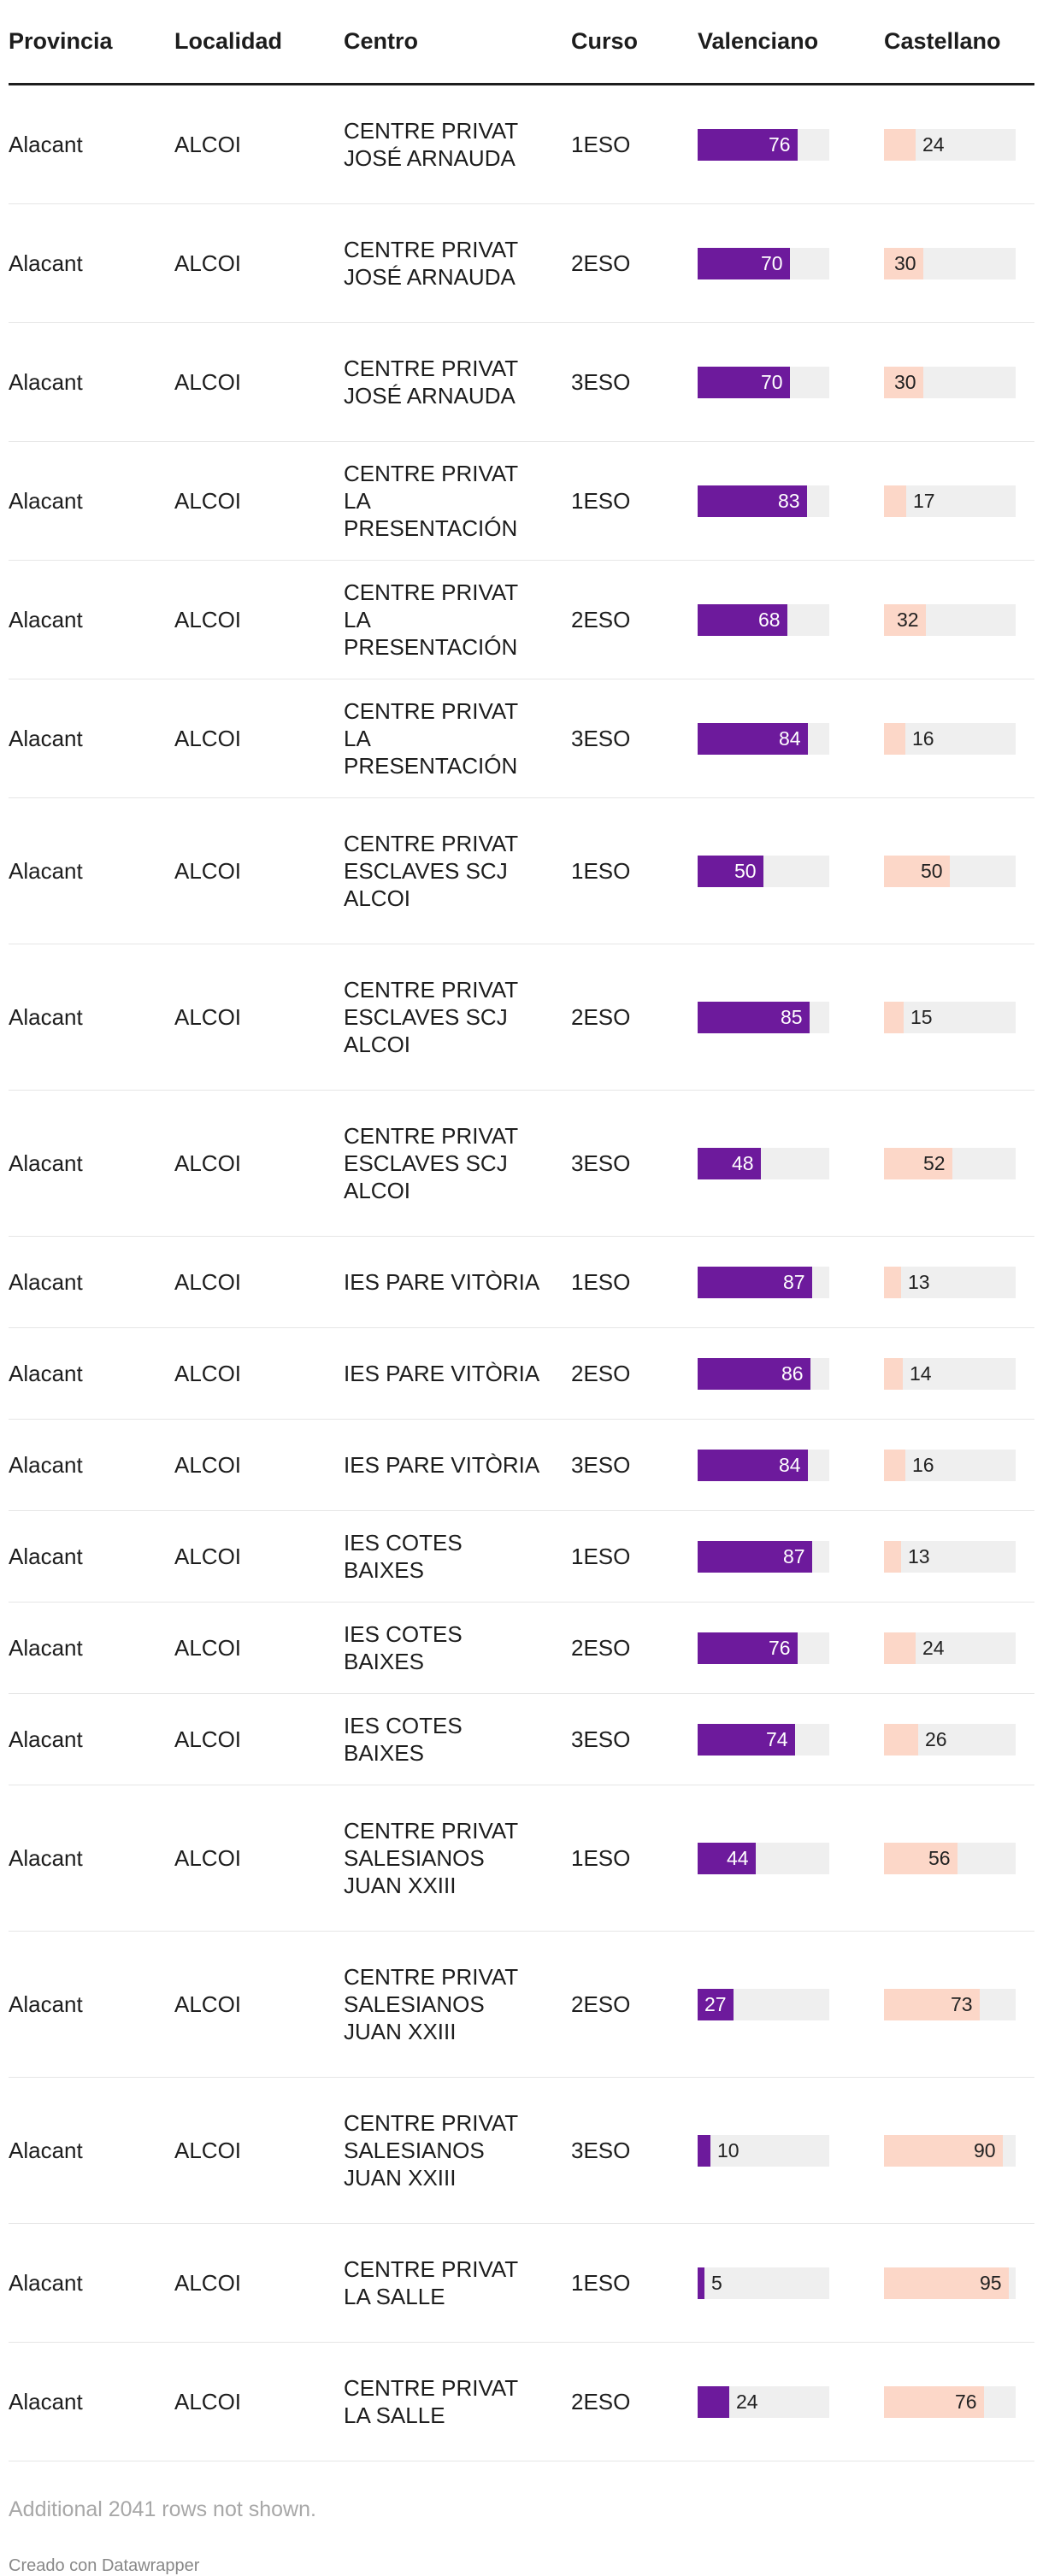 The image size is (1043, 2576). I want to click on valenciano-value-label: 86, so click(792, 1373).